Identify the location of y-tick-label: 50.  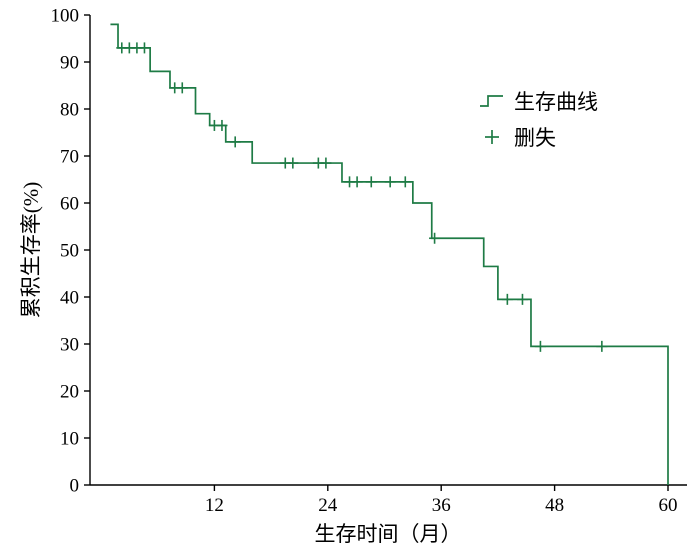
(69, 251).